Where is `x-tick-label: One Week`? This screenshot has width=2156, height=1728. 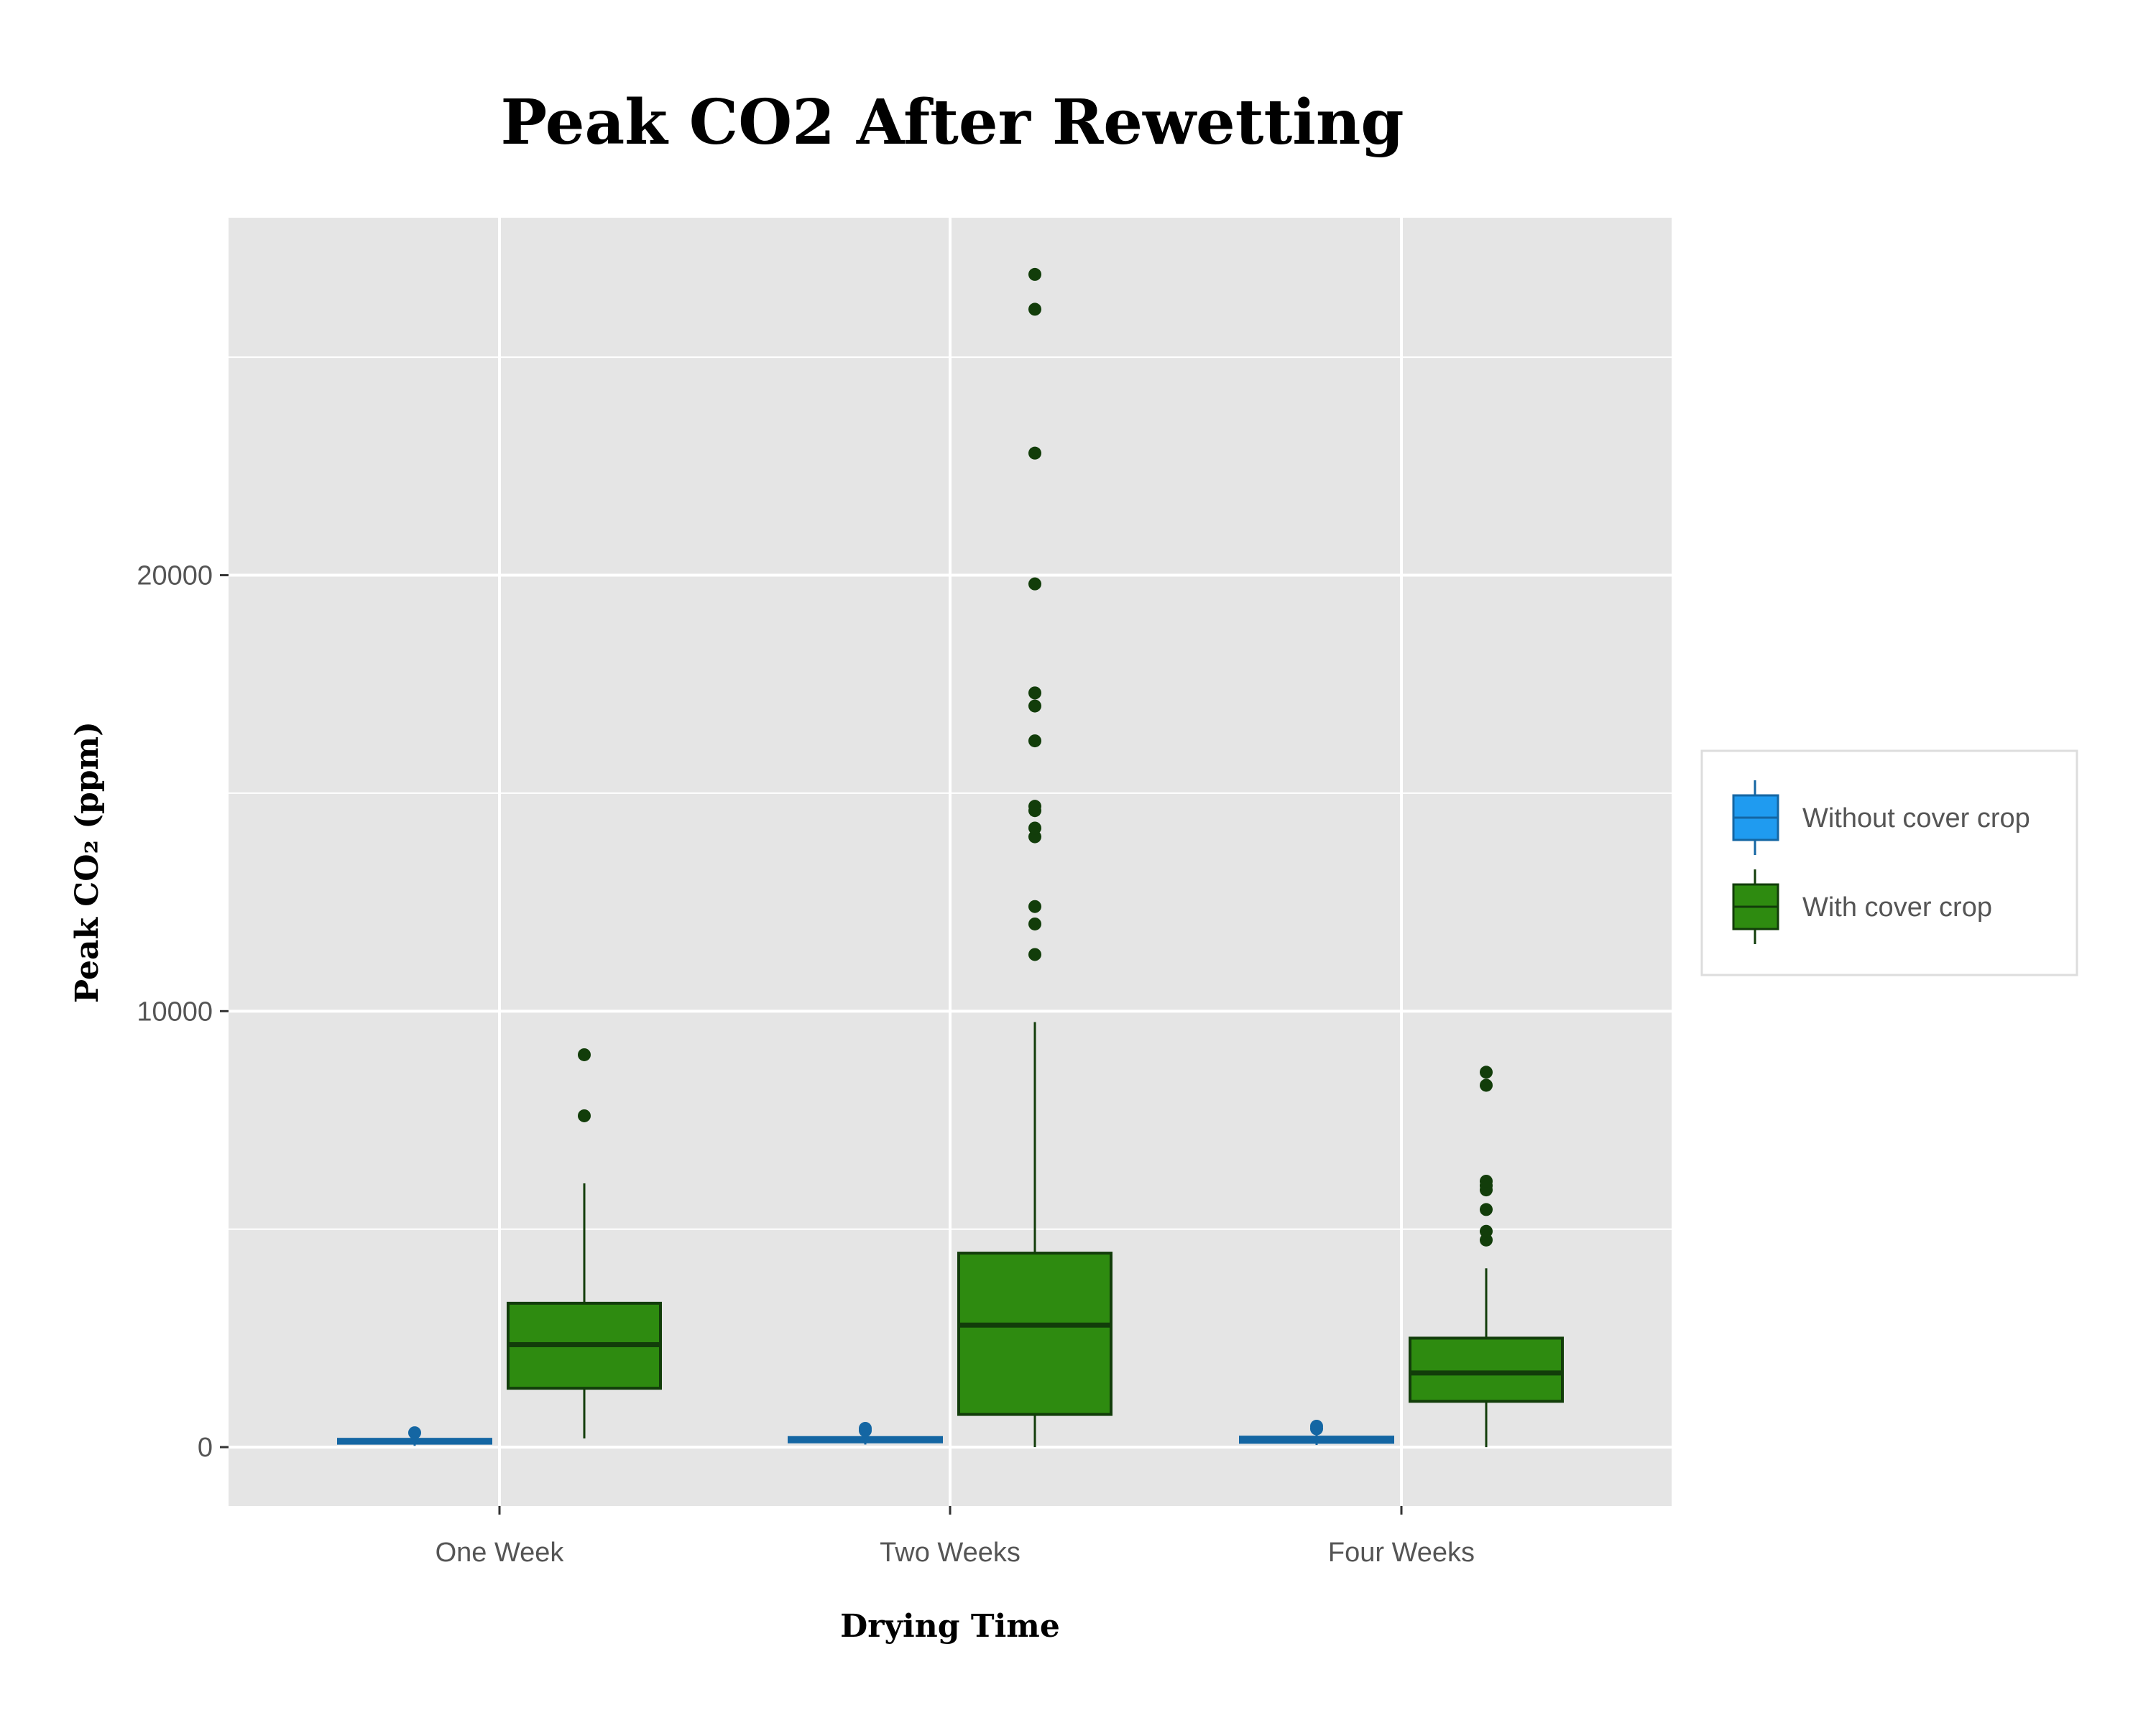 x-tick-label: One Week is located at coordinates (500, 1553).